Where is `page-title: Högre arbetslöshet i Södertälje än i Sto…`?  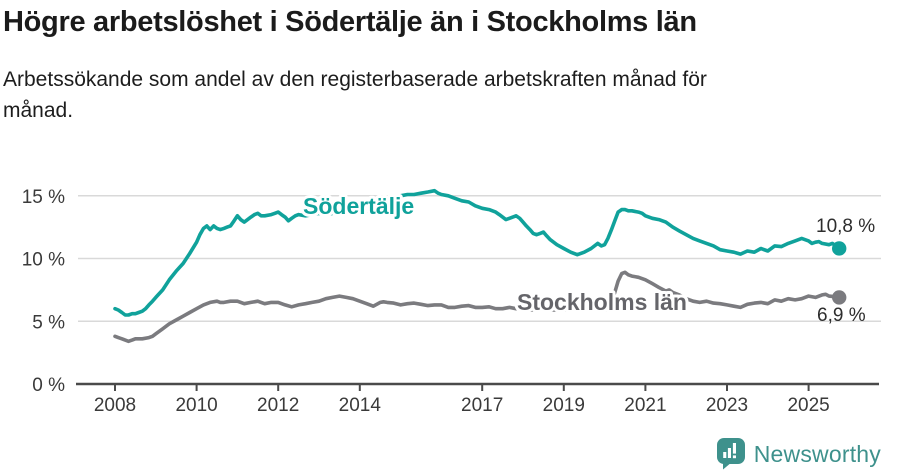 page-title: Högre arbetslöshet i Södertälje än i Sto… is located at coordinates (350, 22).